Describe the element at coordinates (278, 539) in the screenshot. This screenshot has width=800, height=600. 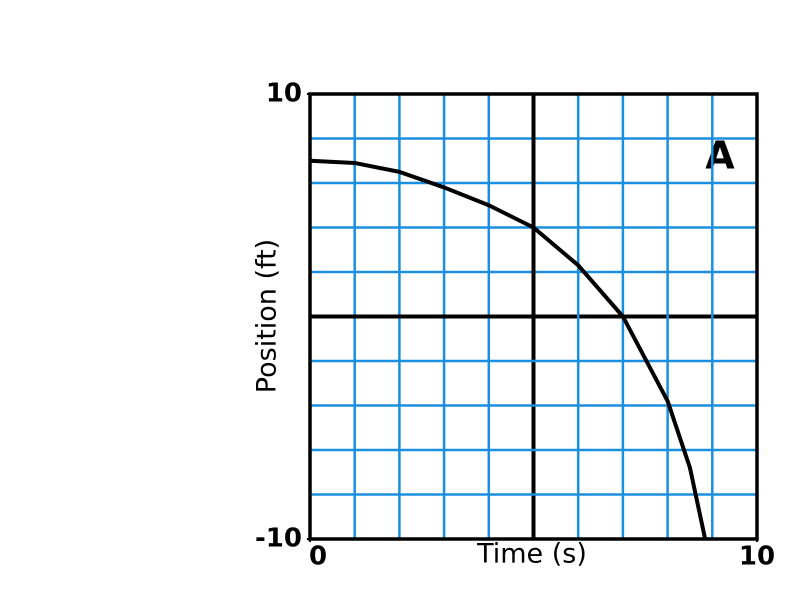
I see `y-tick-label: -10` at that location.